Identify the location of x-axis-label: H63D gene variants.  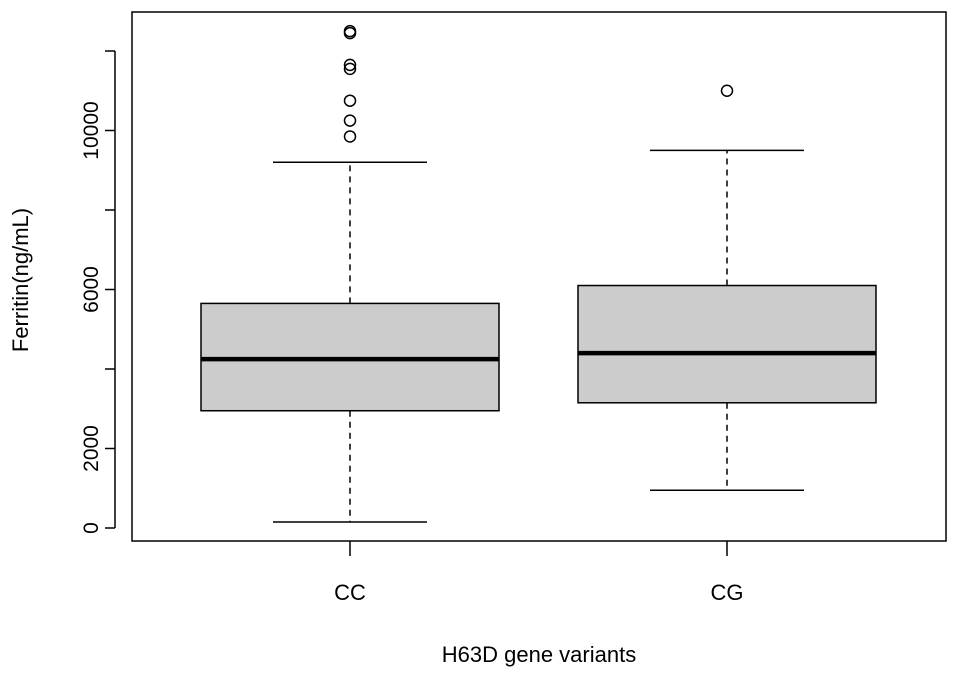
(539, 654).